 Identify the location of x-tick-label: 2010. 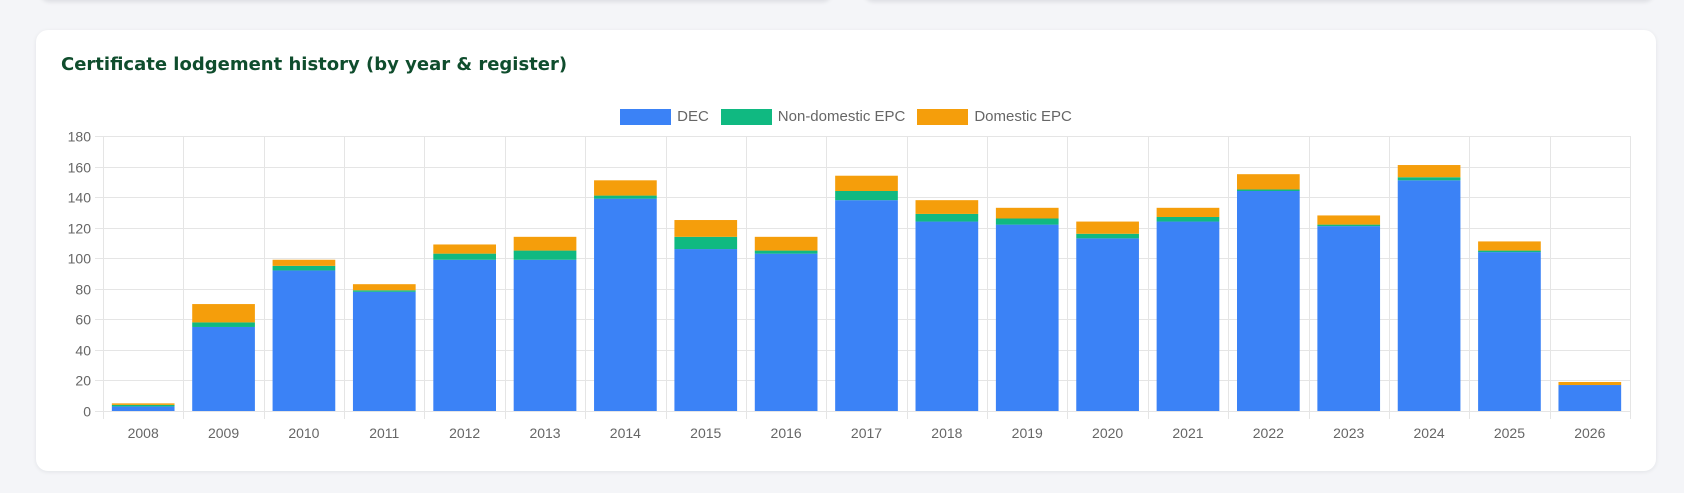
(303, 433).